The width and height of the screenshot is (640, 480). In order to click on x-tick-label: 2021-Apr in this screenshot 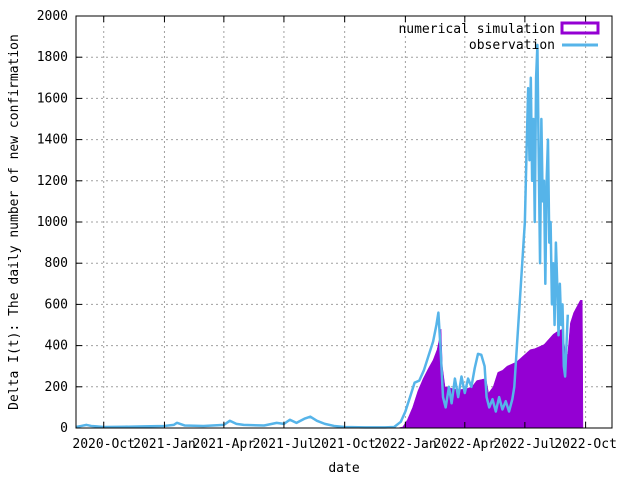, I will do `click(224, 444)`.